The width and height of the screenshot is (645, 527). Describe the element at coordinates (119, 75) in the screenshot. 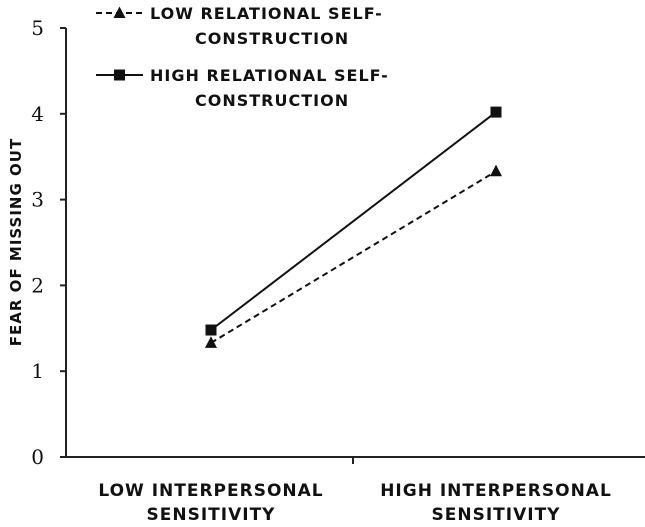

I see `legend-marker-square` at that location.